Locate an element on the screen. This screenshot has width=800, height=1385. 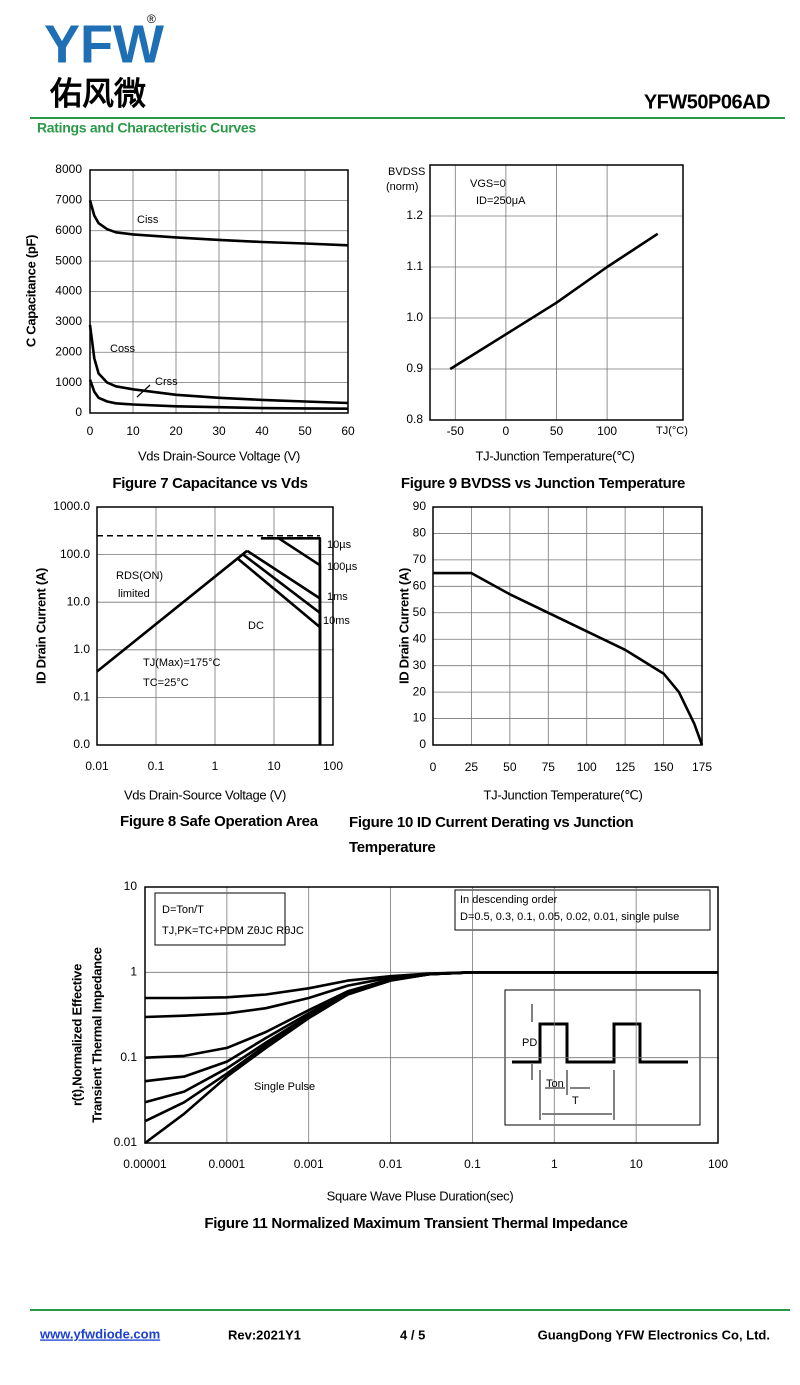
y-tick-label: 80 is located at coordinates (420, 533).